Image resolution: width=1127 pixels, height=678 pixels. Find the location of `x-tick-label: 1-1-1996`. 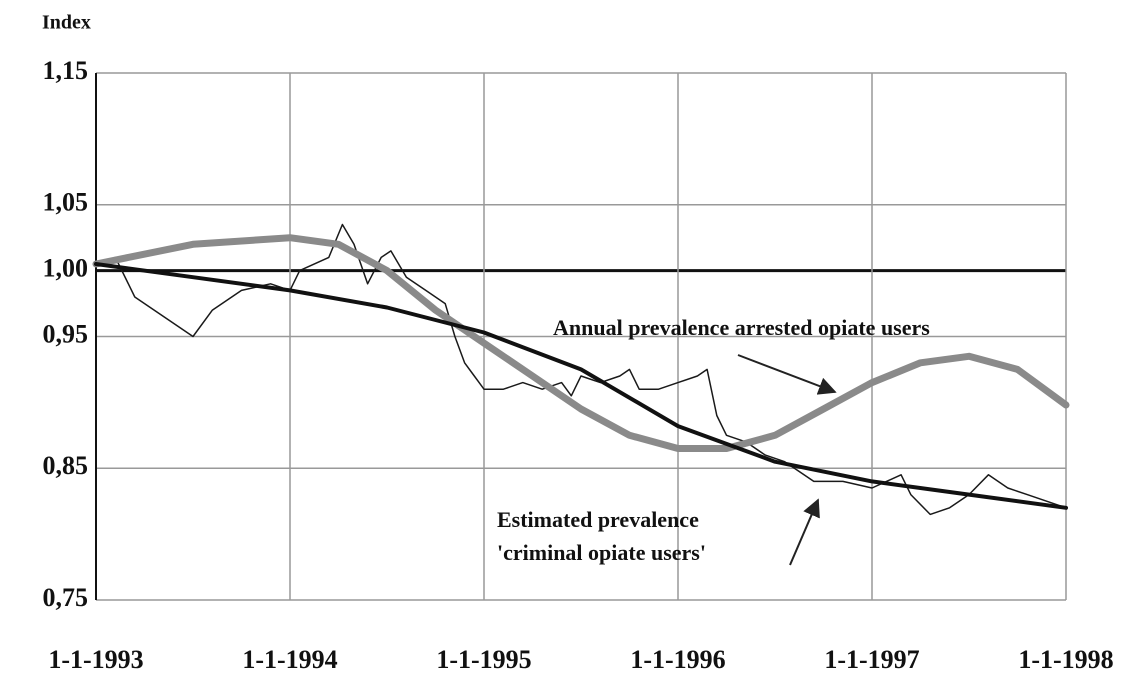

x-tick-label: 1-1-1996 is located at coordinates (677, 659).